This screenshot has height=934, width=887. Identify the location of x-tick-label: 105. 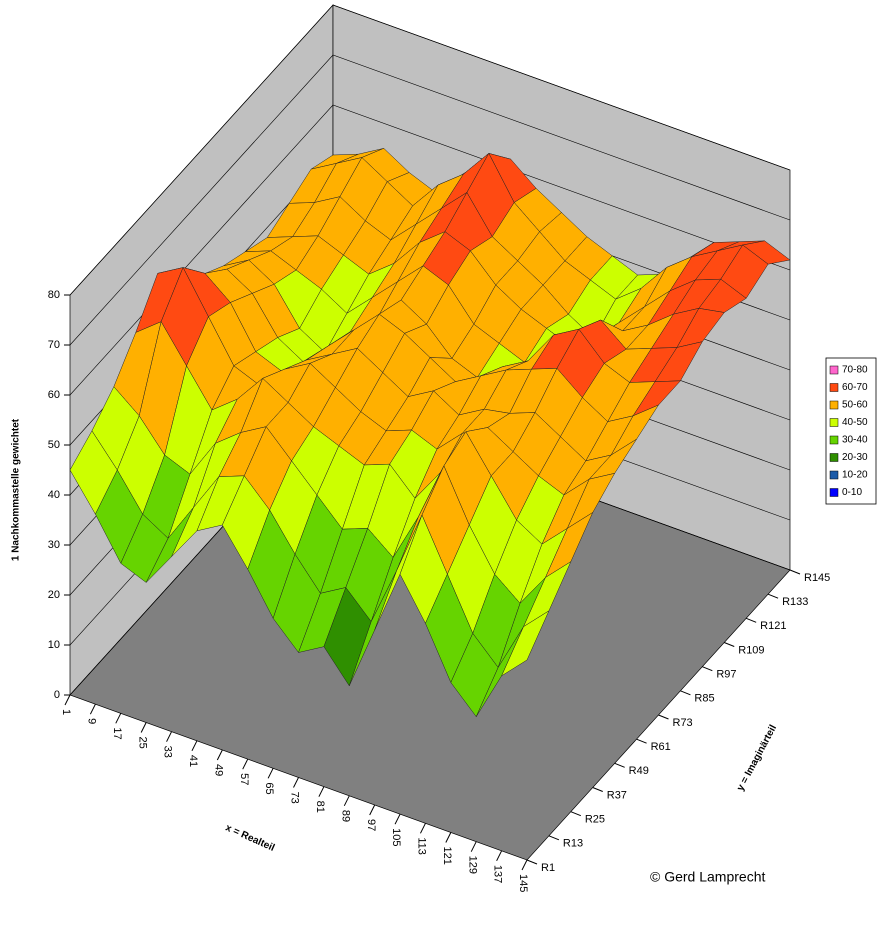
(396, 837).